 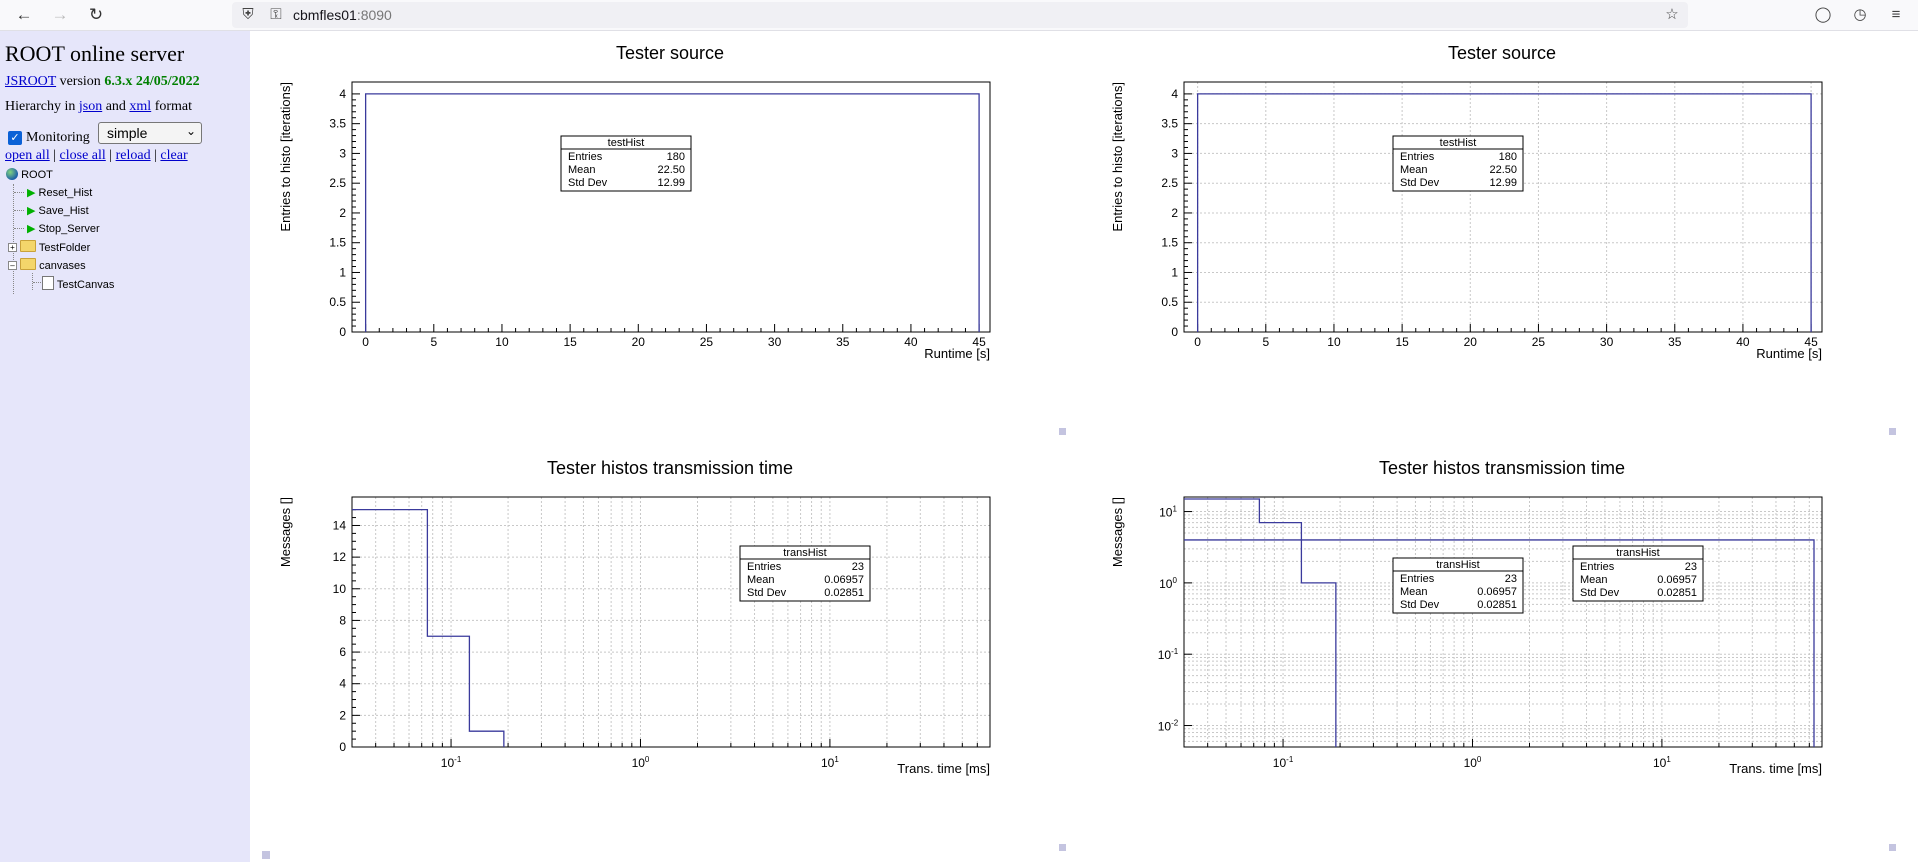 What do you see at coordinates (1672, 14) in the screenshot?
I see `star-icon: ☆` at bounding box center [1672, 14].